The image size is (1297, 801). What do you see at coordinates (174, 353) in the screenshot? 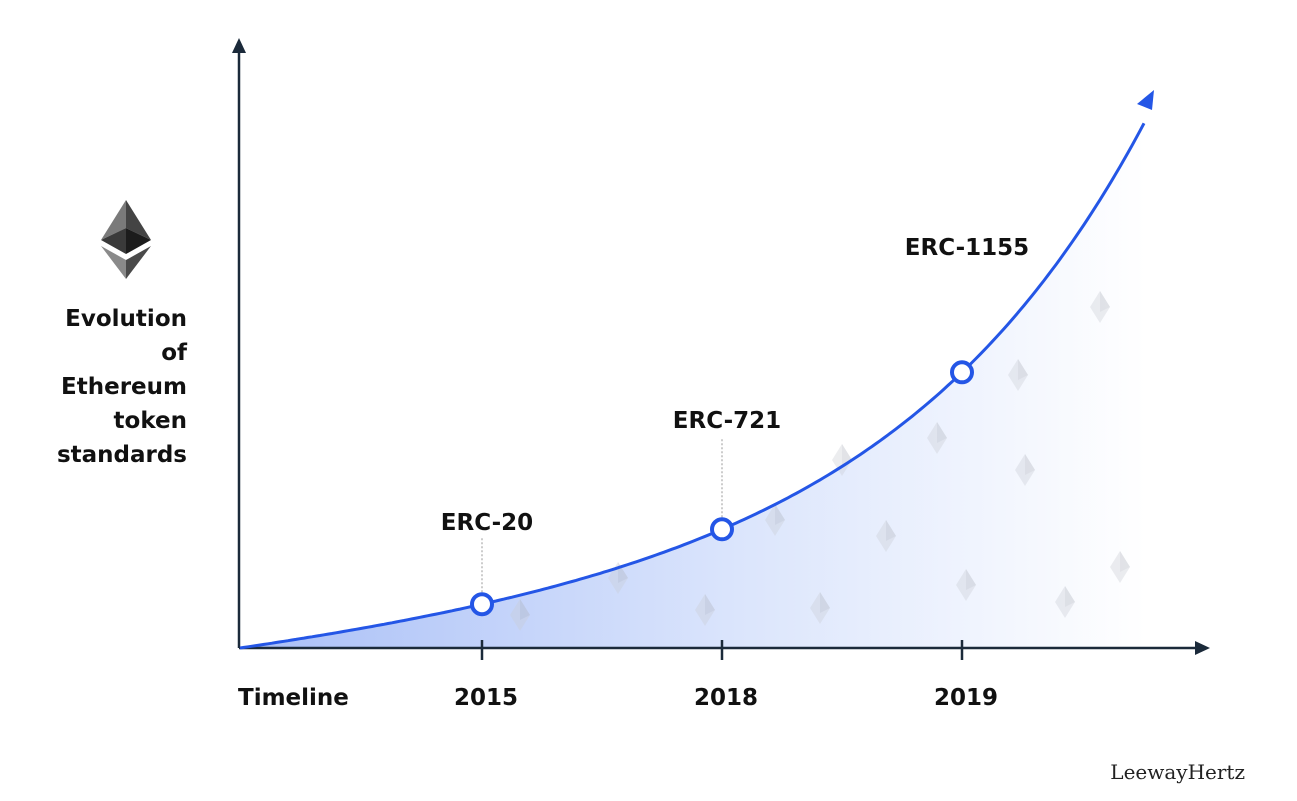
I see `y-label-line: of` at bounding box center [174, 353].